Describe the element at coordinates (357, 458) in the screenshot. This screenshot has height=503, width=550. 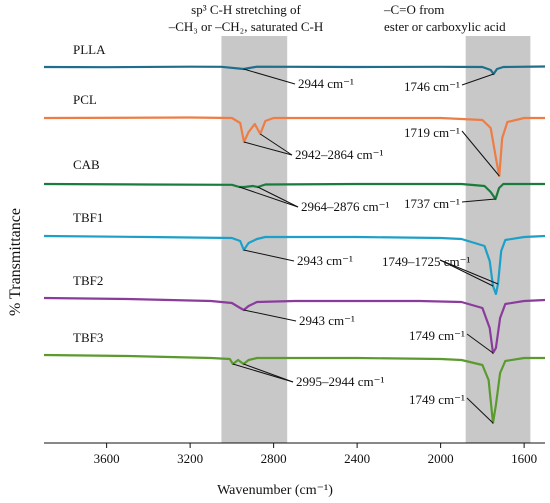
I see `x-tick-label-2400: 2400` at that location.